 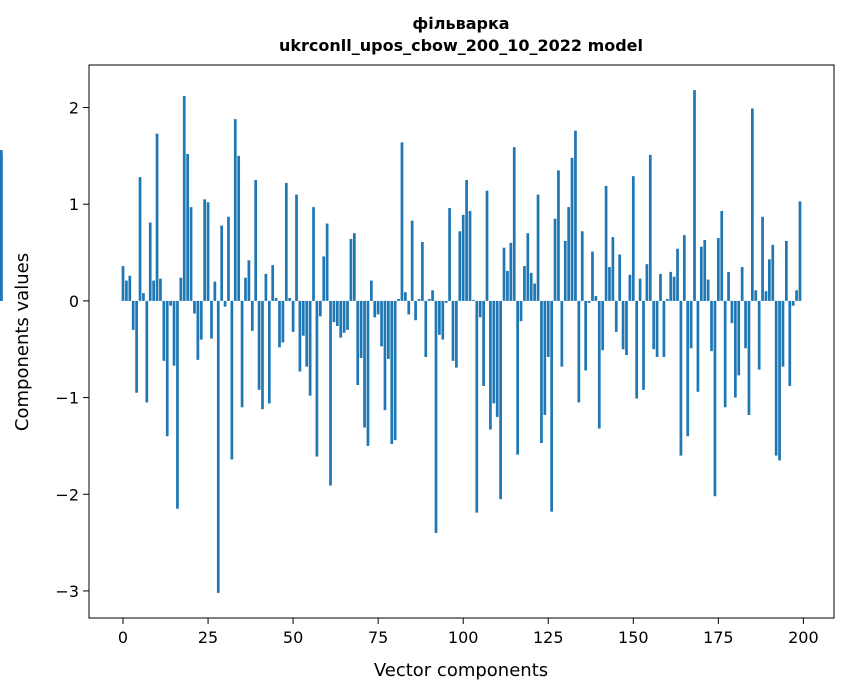 What do you see at coordinates (72, 350) in the screenshot?
I see `y-axis-ticks: −3 −2 −1 0 1 2` at bounding box center [72, 350].